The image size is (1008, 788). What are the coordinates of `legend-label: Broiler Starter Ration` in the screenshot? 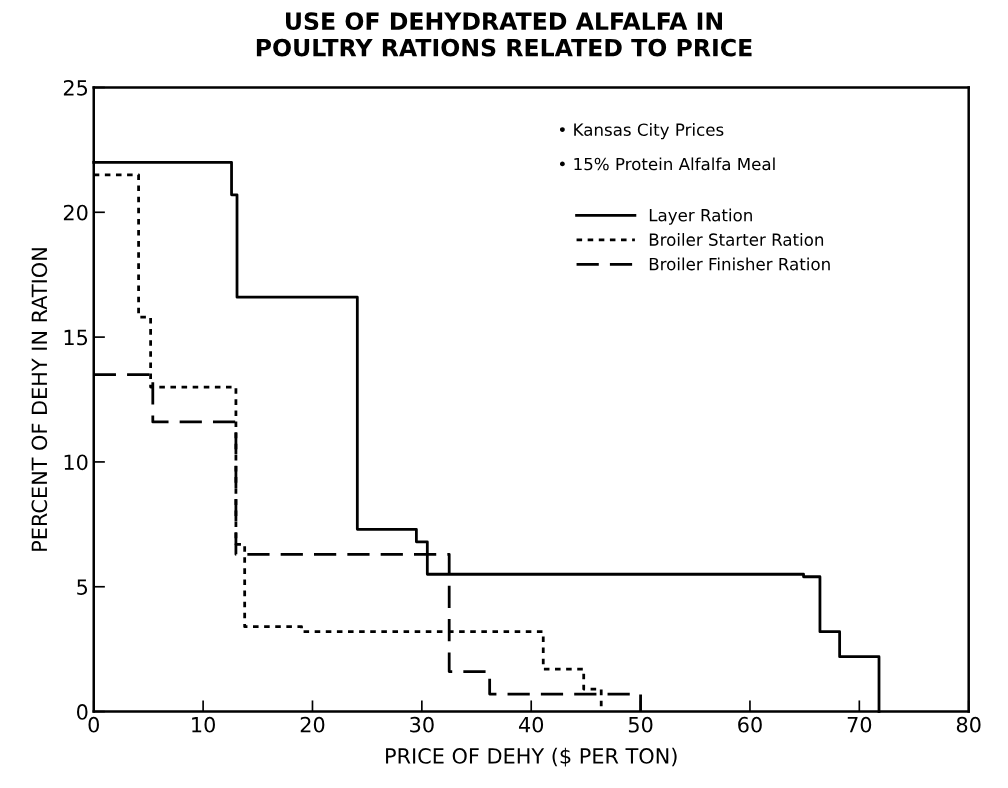 It's located at (736, 239).